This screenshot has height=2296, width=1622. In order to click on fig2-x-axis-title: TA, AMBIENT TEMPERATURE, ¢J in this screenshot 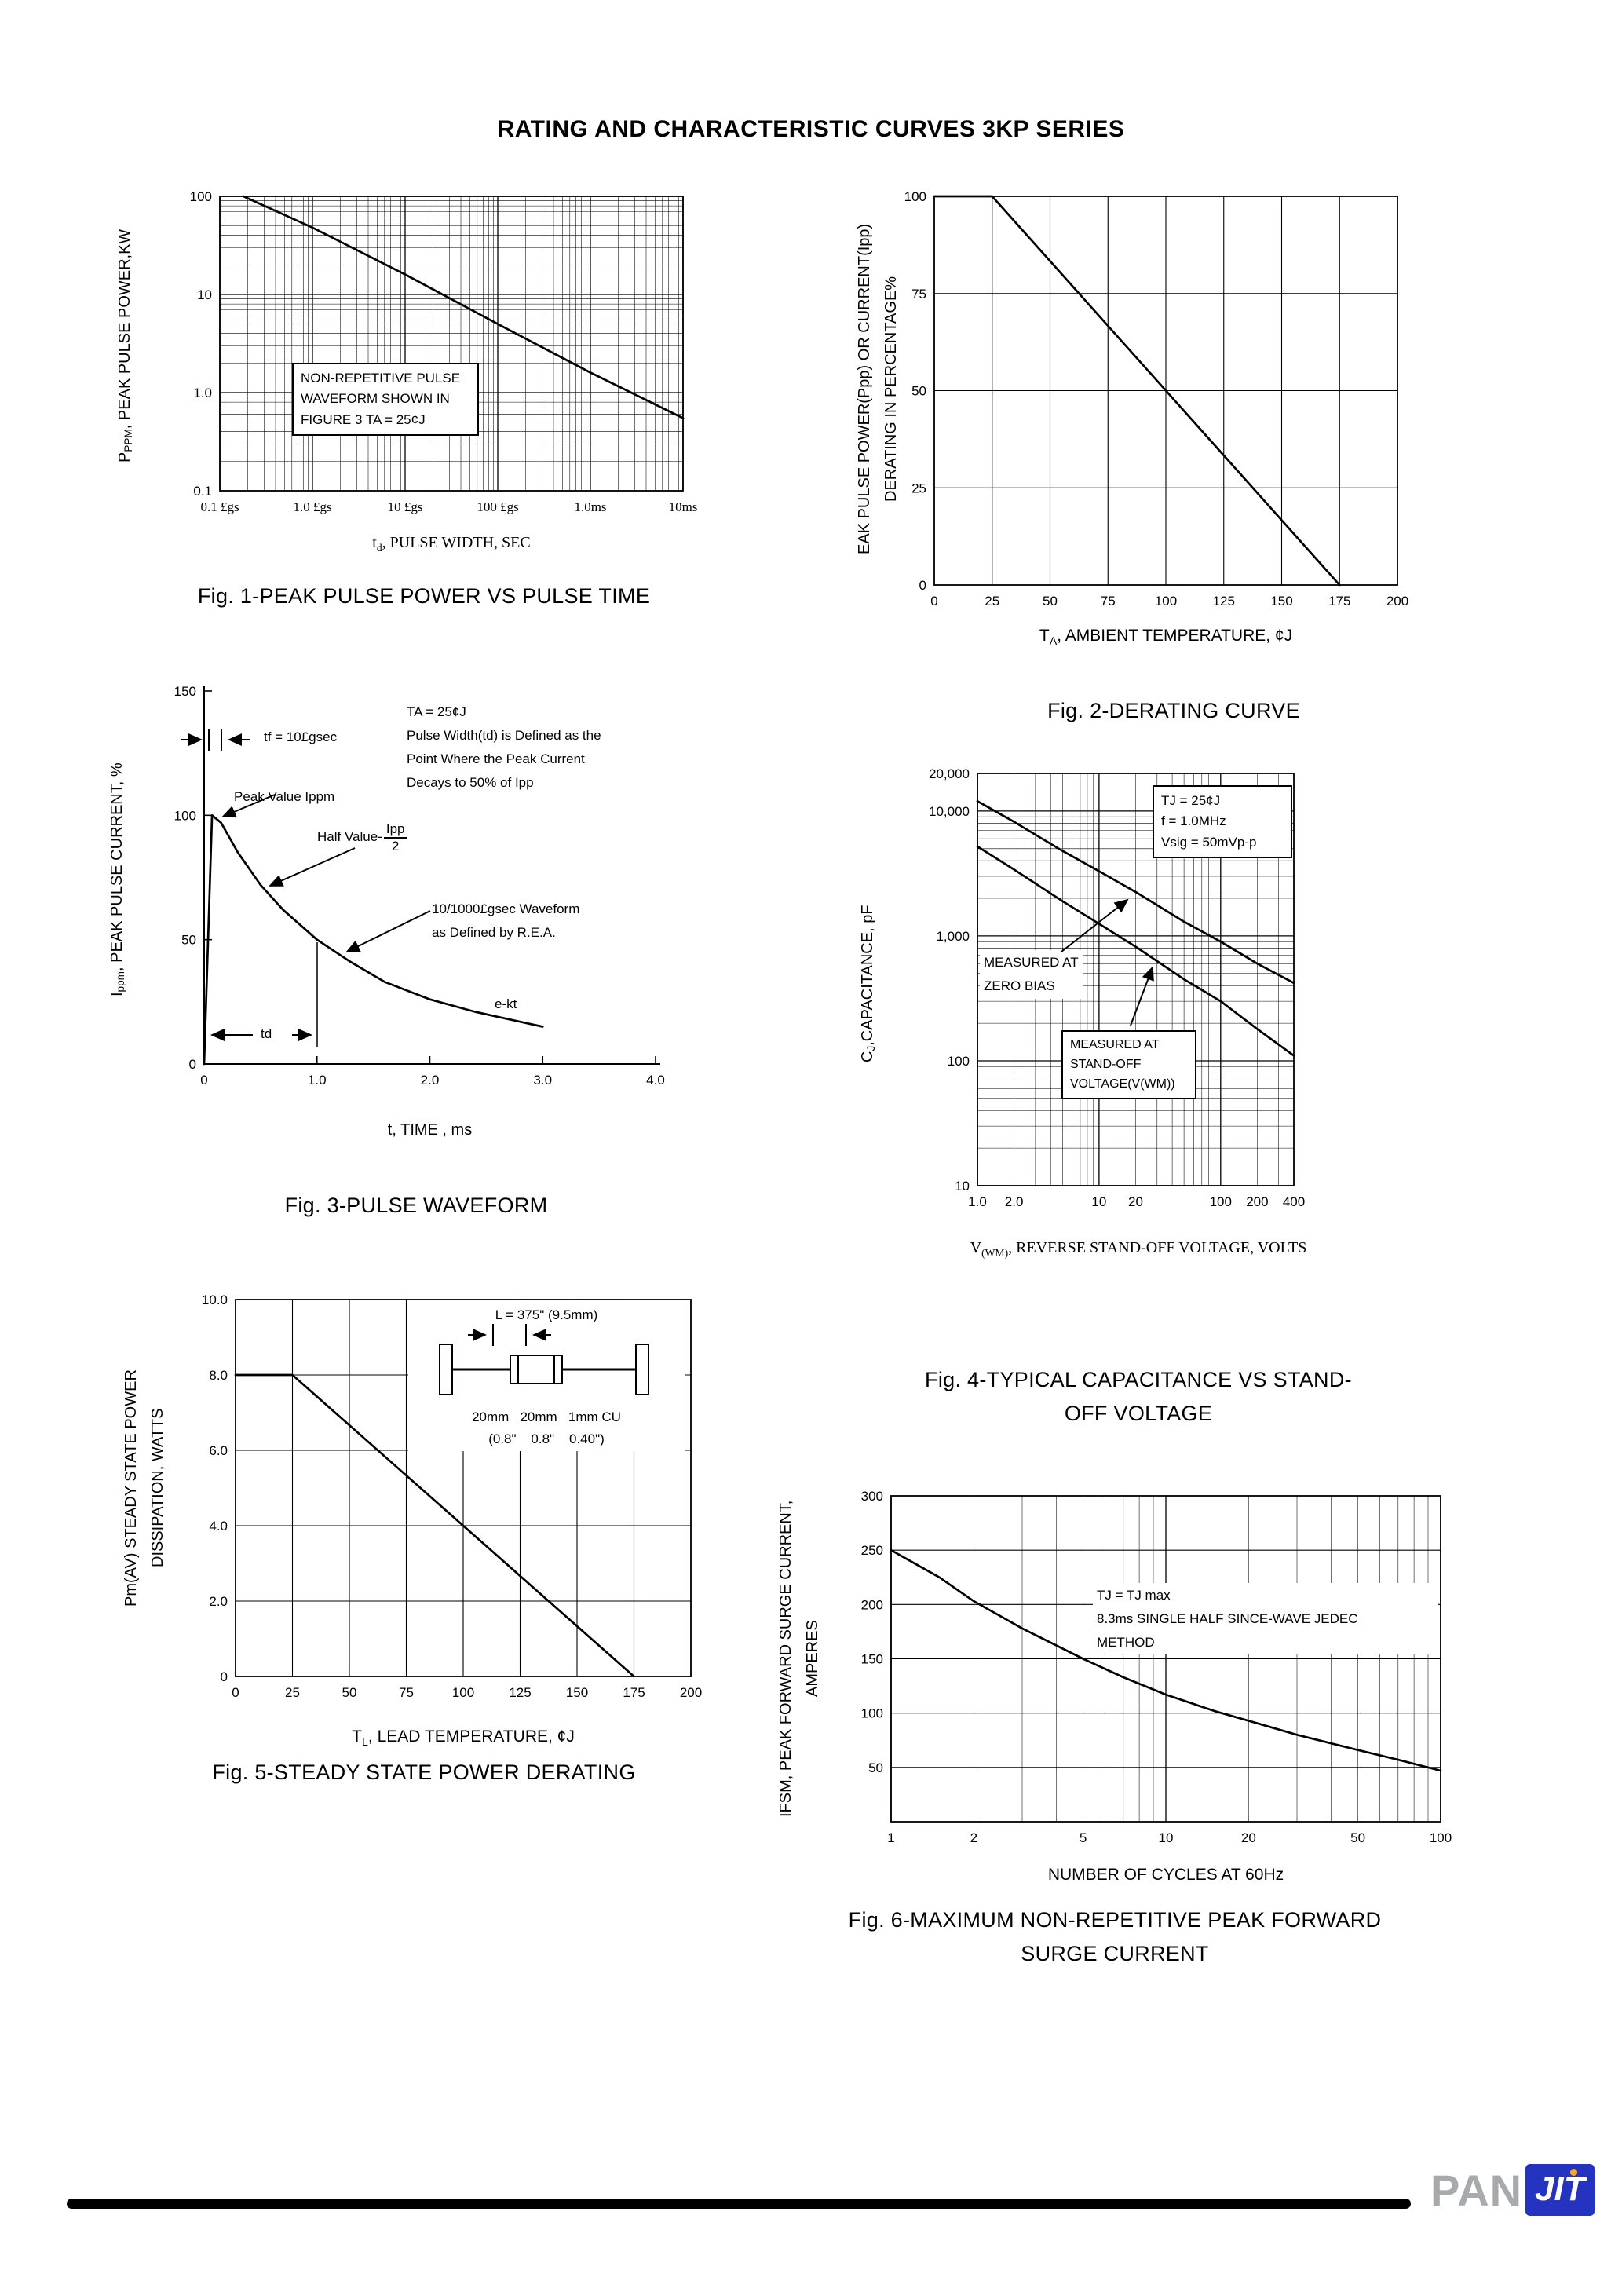, I will do `click(1165, 638)`.